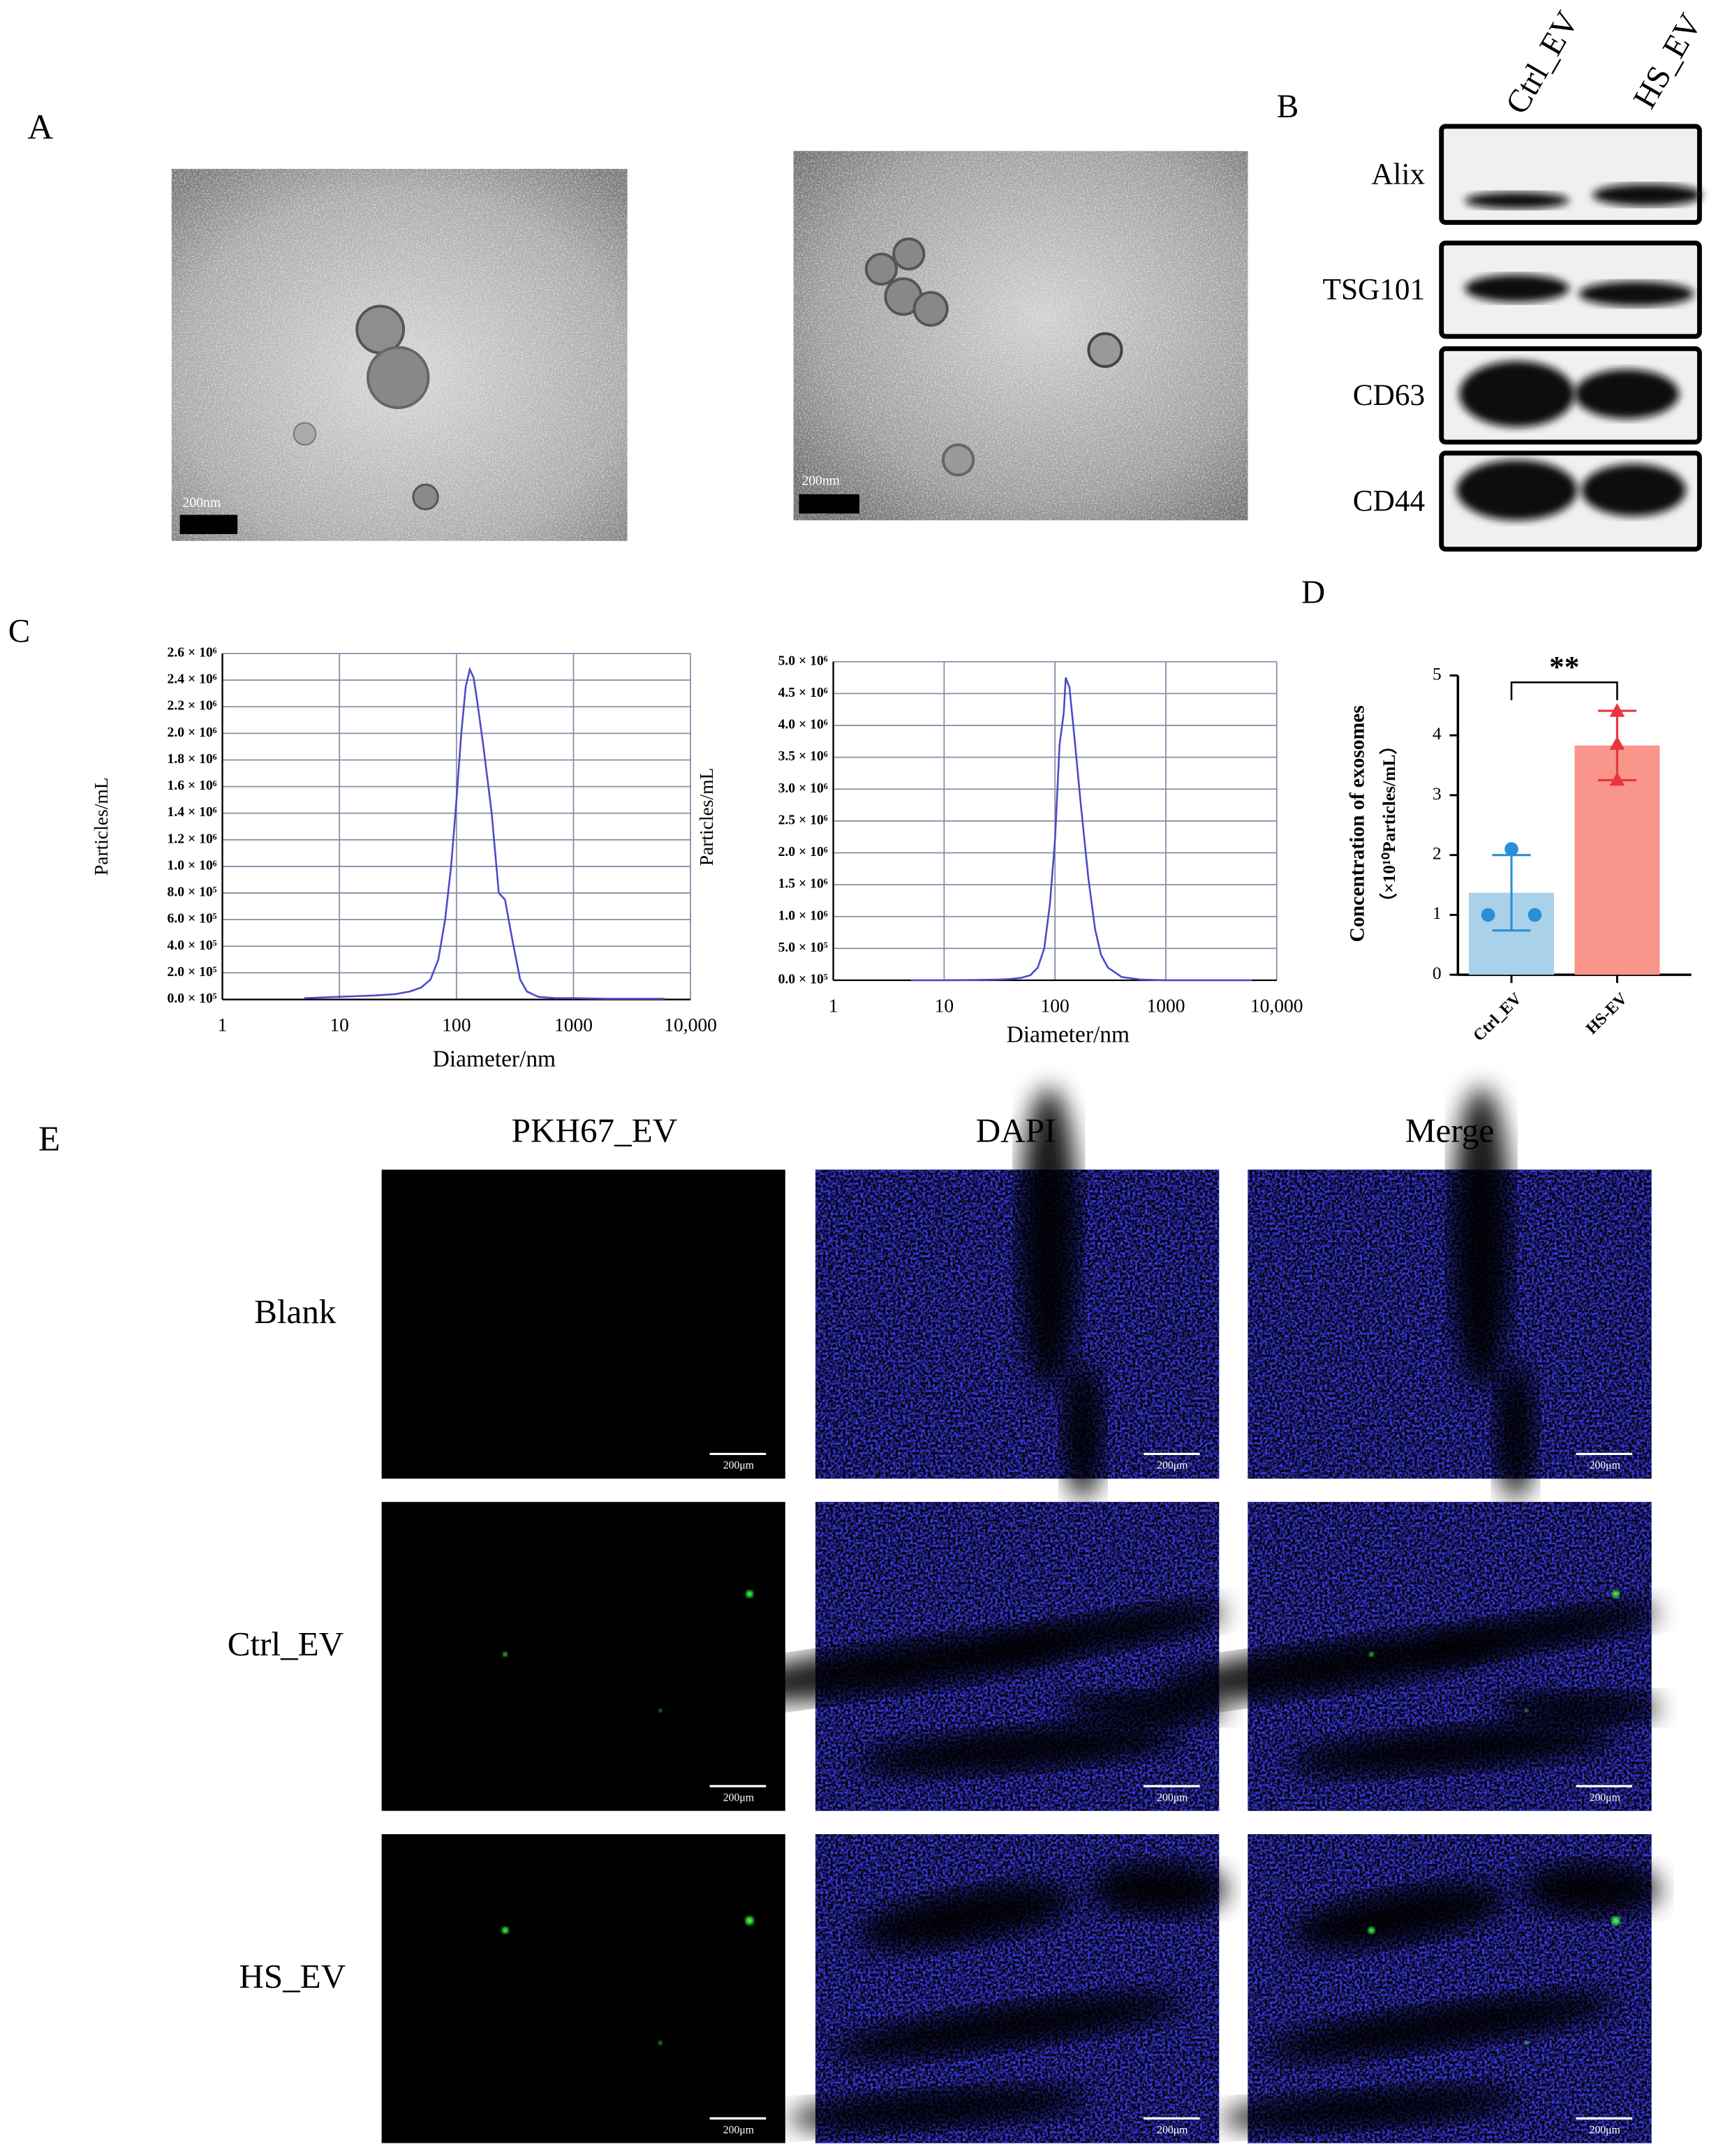 The width and height of the screenshot is (1716, 2156). What do you see at coordinates (1374, 290) in the screenshot?
I see `blot-row-label: TSG101` at bounding box center [1374, 290].